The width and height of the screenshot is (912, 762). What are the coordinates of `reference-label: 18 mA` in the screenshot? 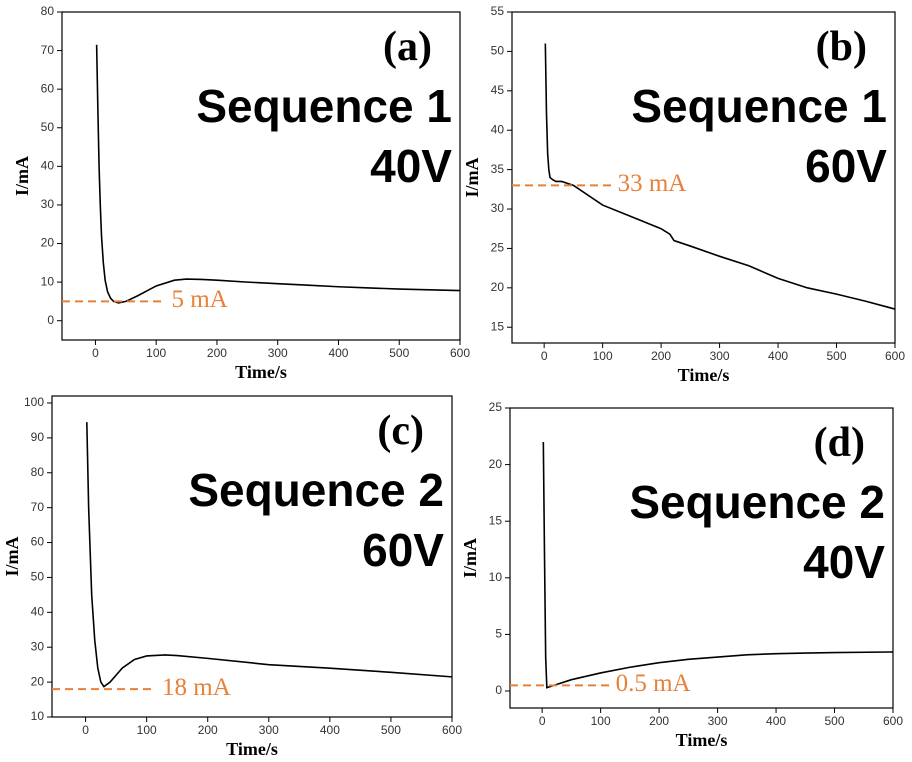 It's located at (196, 687).